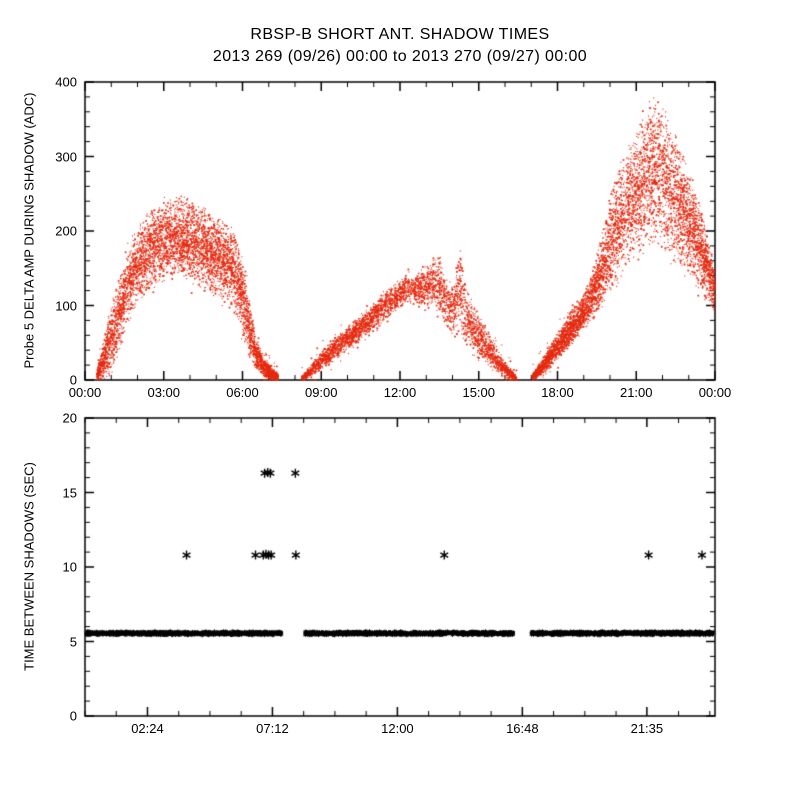 The width and height of the screenshot is (800, 800). I want to click on bottom-x-tick-label: 02:24, so click(147, 728).